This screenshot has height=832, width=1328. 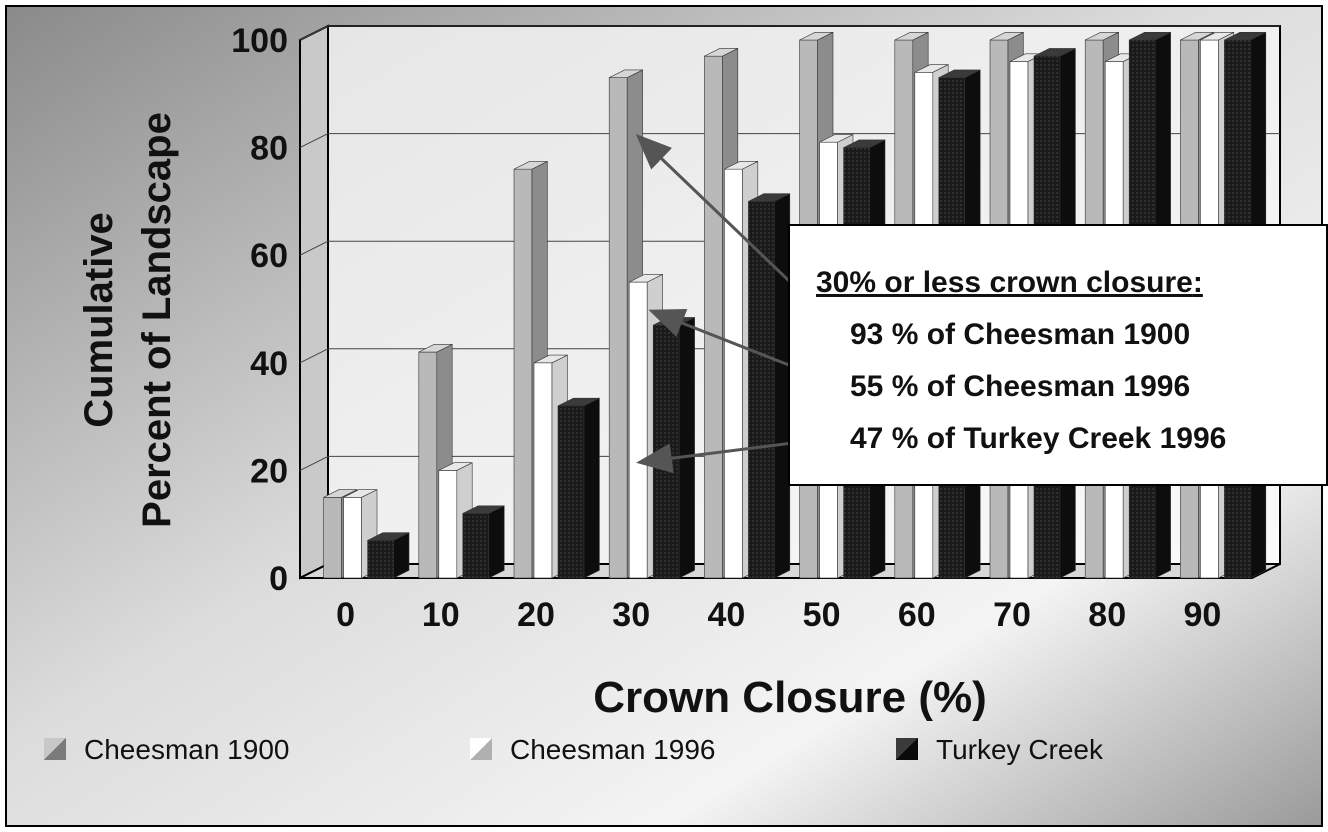 I want to click on x-tick-label: 50, so click(x=822, y=615).